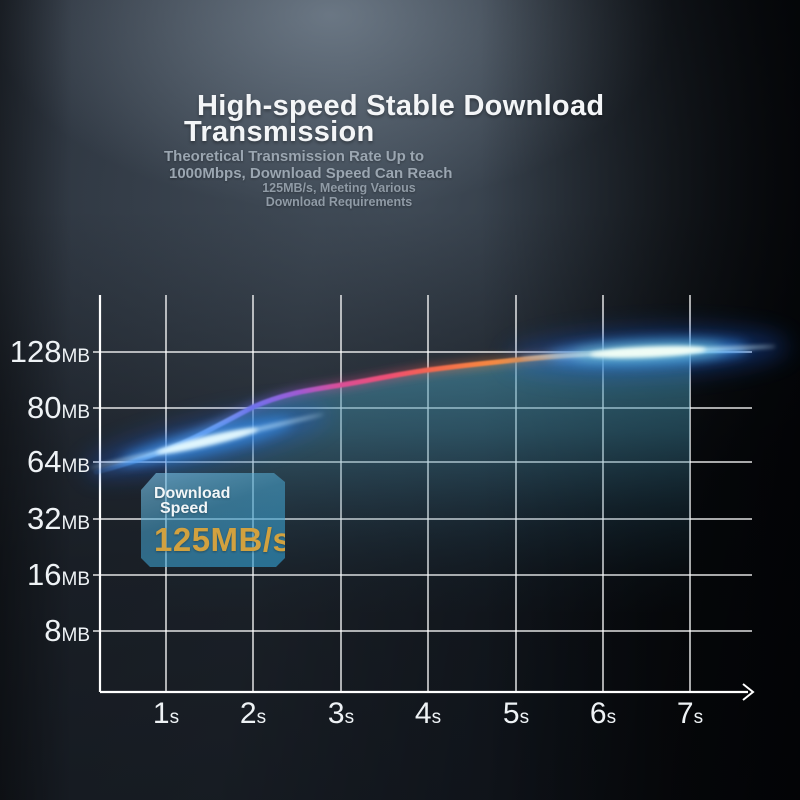  I want to click on badge-label-line-2: Speed, so click(184, 508).